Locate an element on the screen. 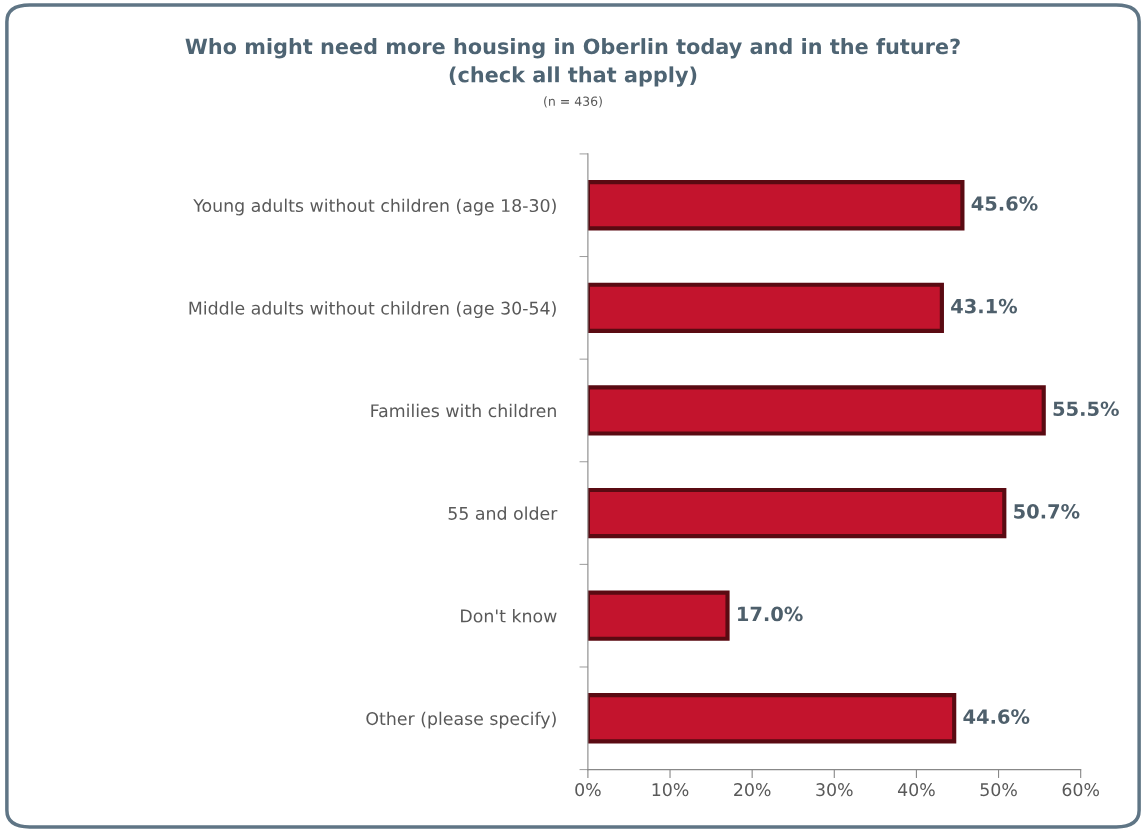  data-label: 45.6% is located at coordinates (1004, 203).